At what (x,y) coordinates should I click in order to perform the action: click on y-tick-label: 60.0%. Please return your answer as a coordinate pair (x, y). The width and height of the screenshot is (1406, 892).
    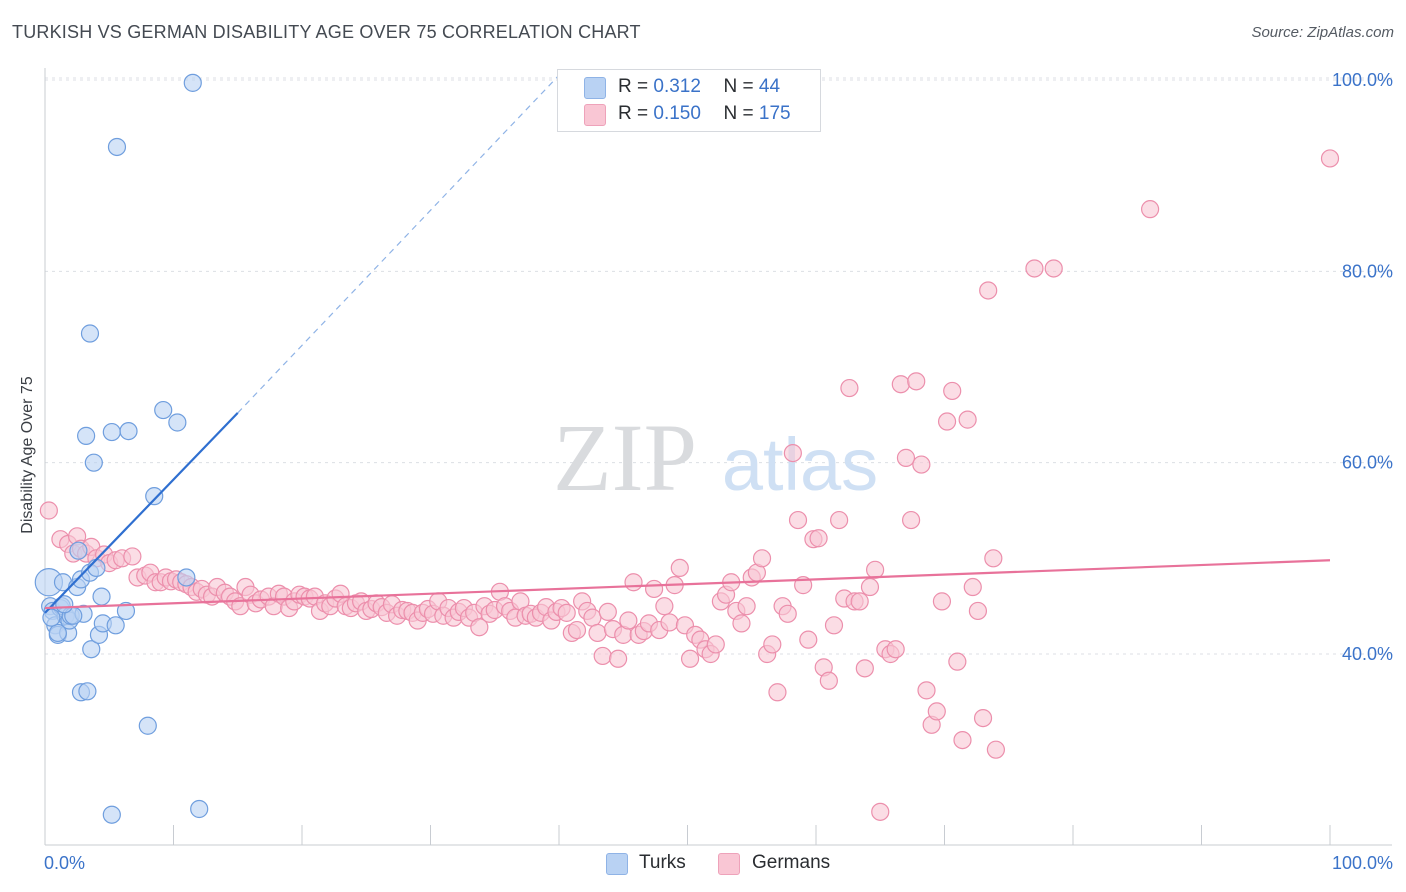
    Looking at the image, I should click on (1367, 463).